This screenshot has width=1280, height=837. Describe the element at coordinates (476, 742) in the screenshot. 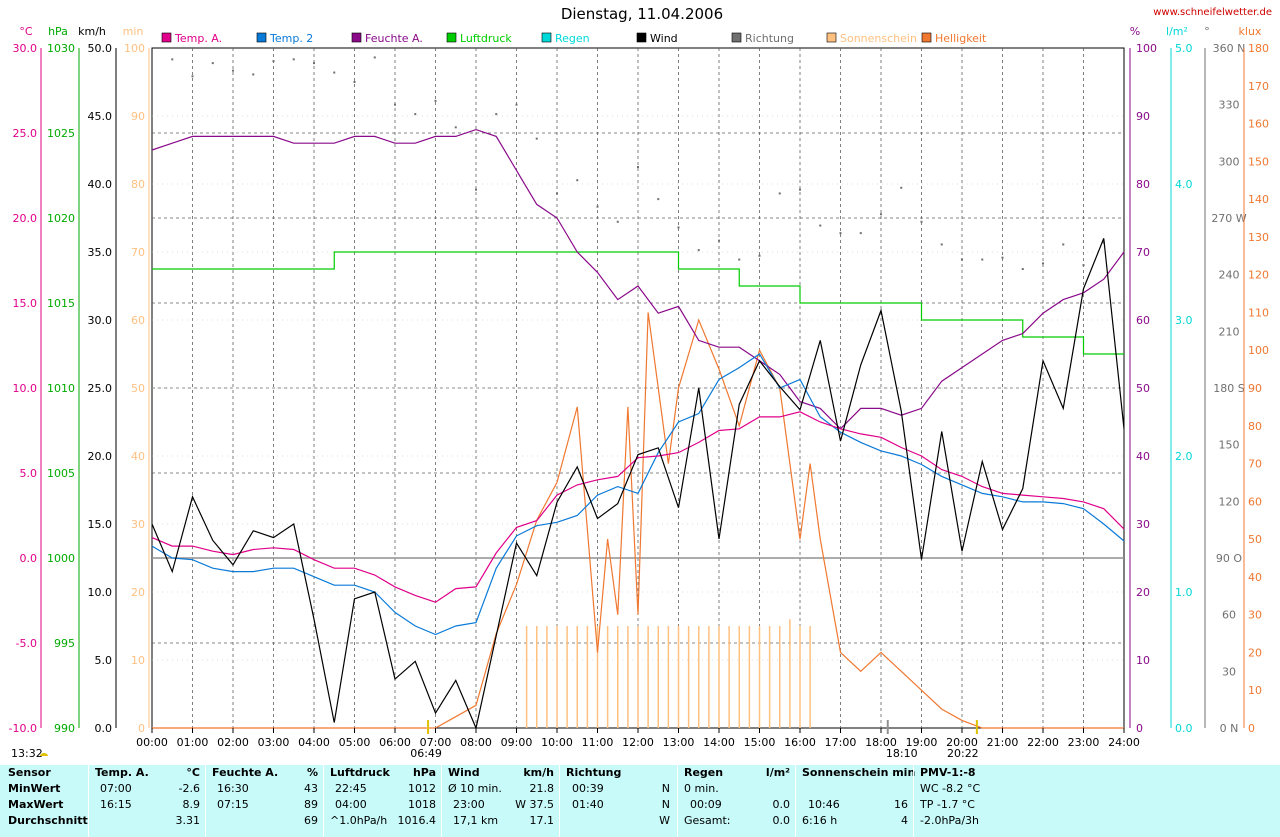

I see `time-label: 08:00` at that location.